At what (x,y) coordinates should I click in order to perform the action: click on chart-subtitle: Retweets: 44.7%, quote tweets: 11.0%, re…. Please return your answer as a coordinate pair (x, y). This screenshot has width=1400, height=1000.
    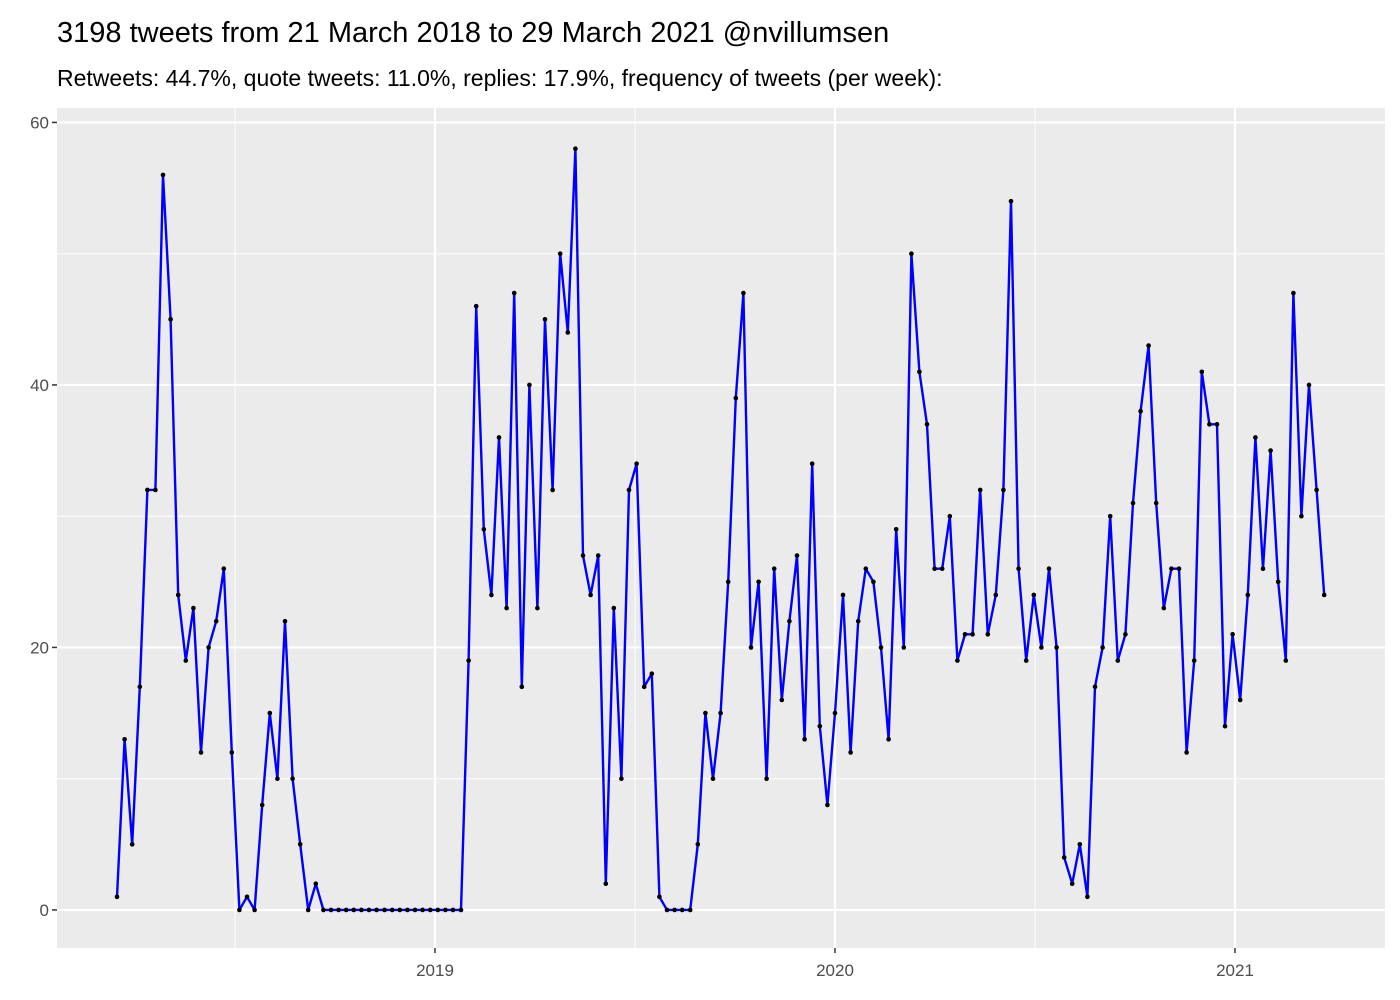
    Looking at the image, I should click on (500, 78).